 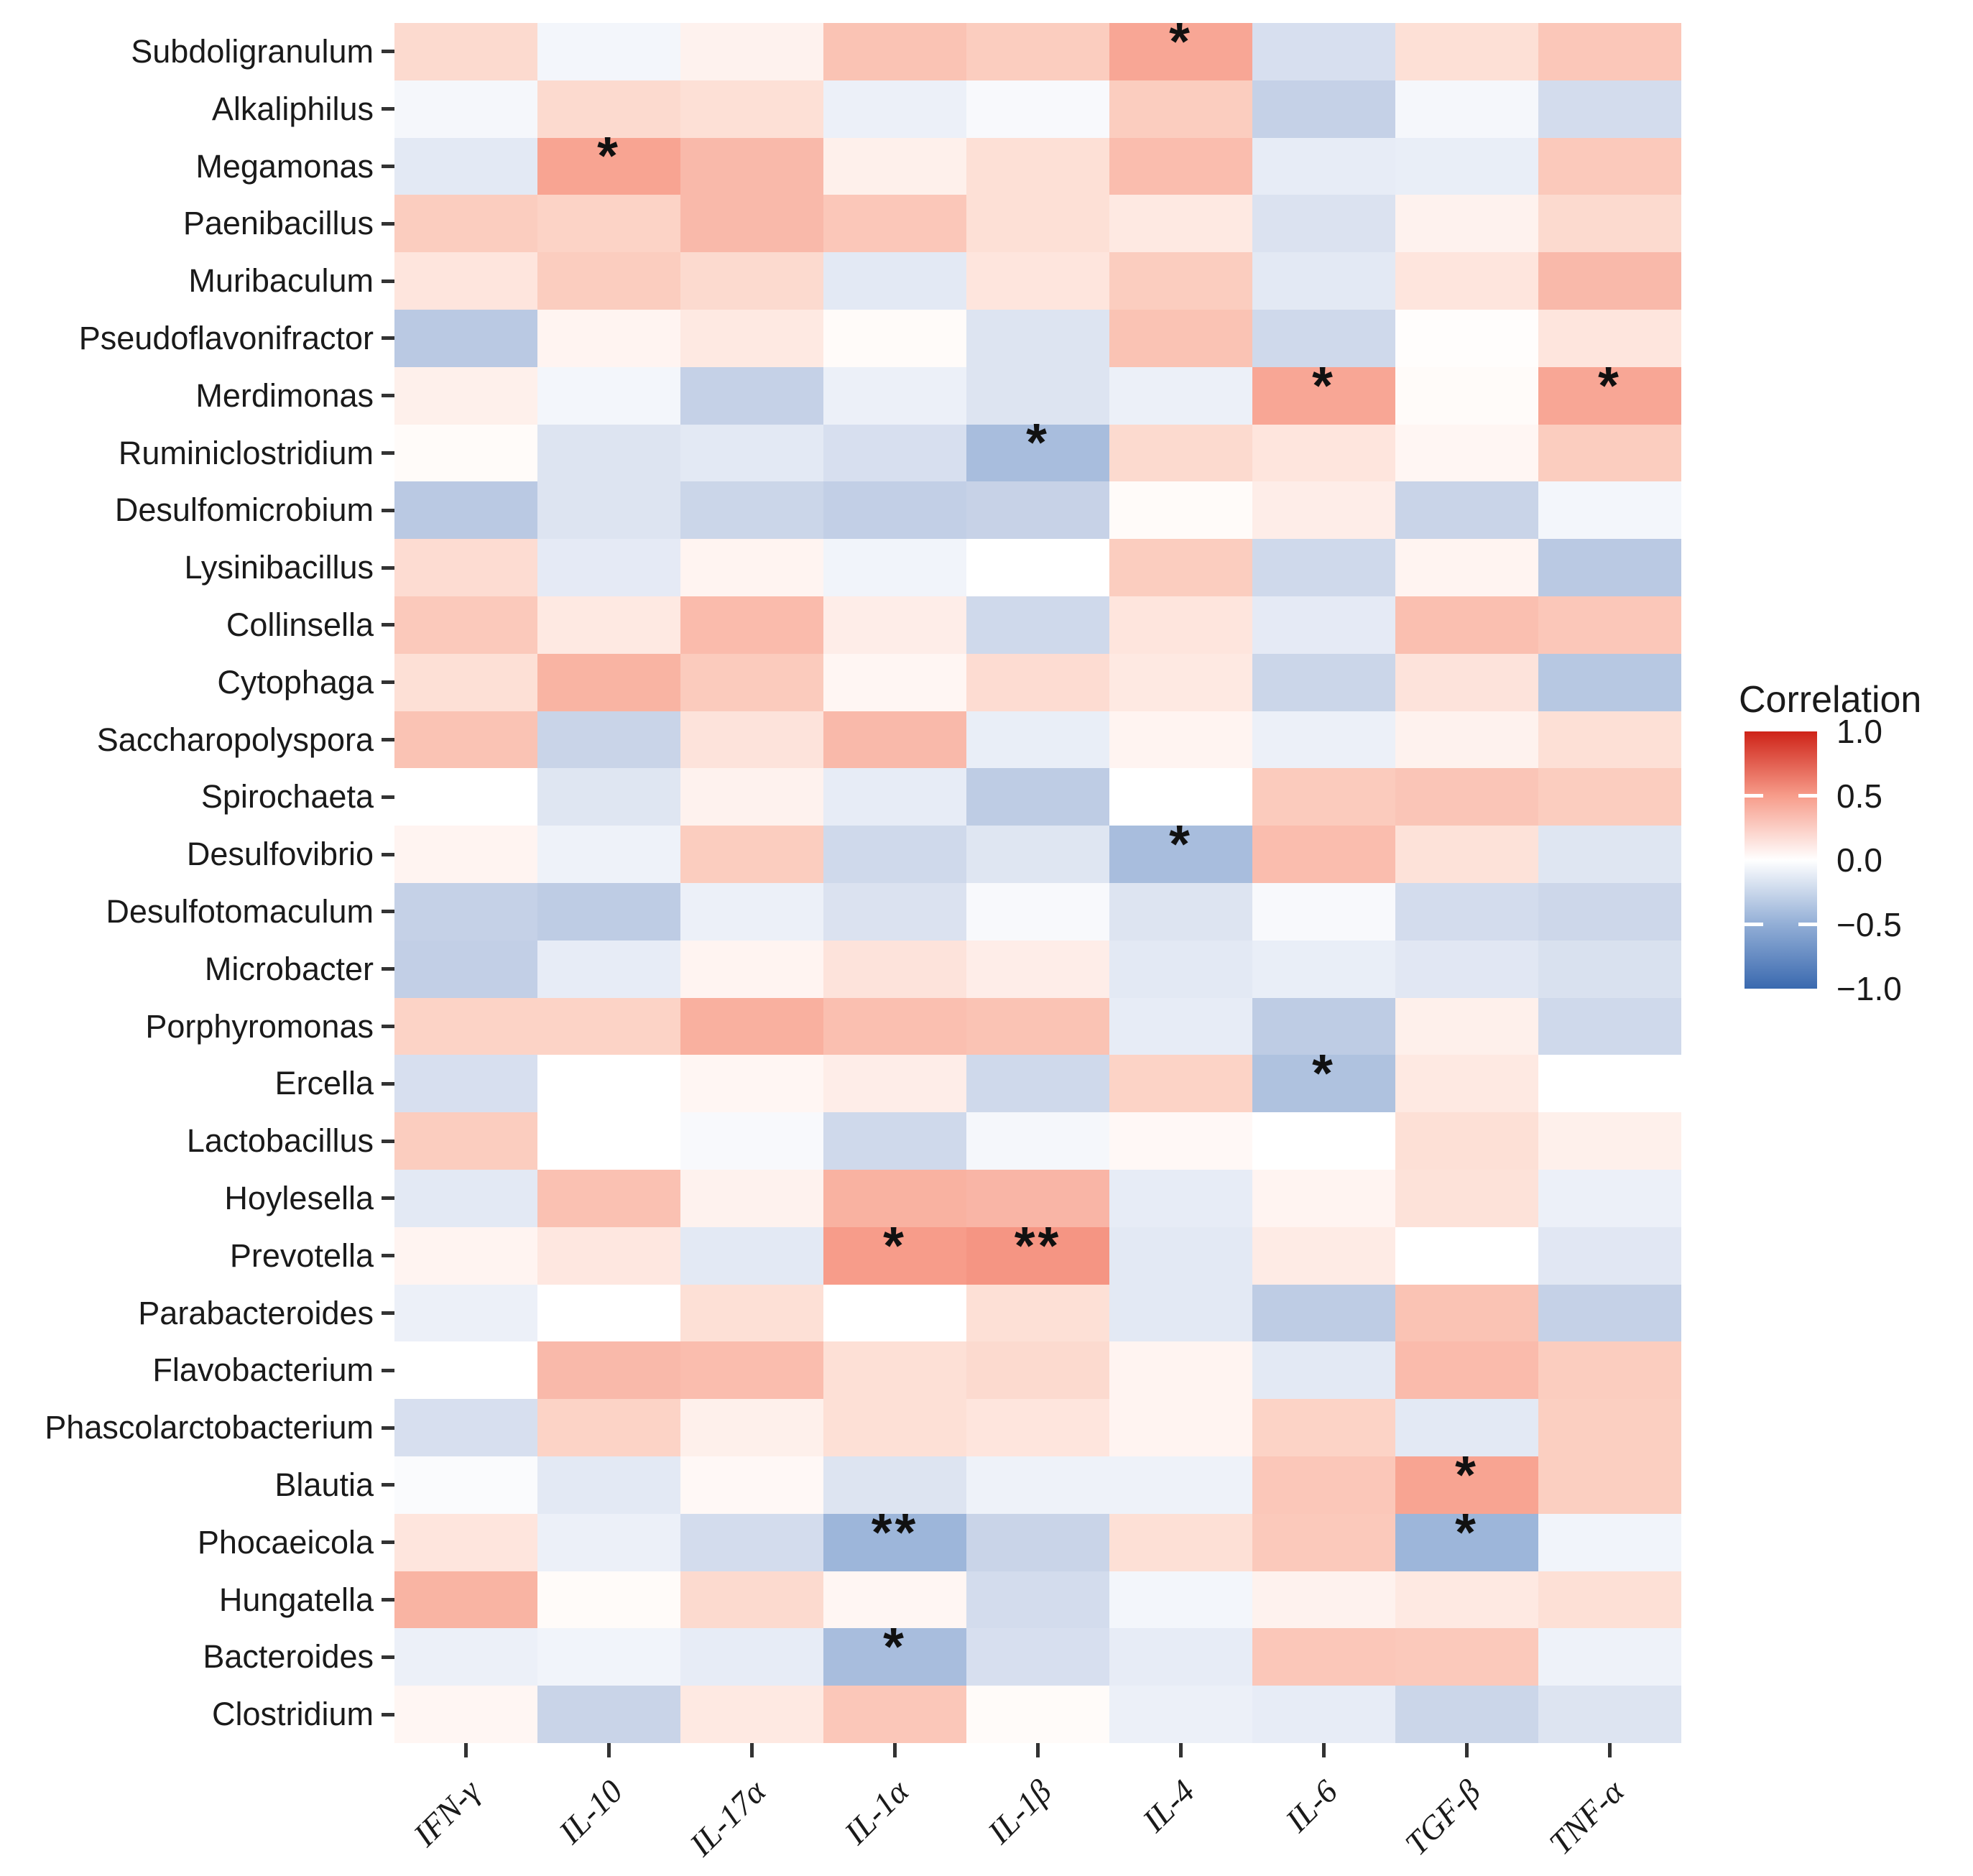 What do you see at coordinates (1859, 732) in the screenshot?
I see `legend-tick-label: 1.0` at bounding box center [1859, 732].